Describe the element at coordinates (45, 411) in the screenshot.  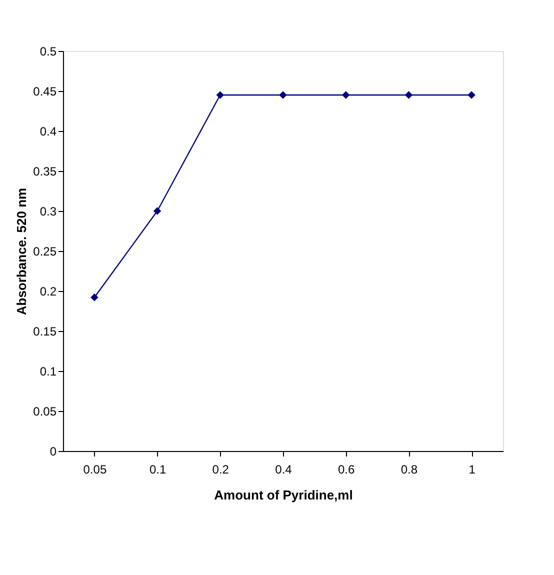
I see `y-tick-label: 0.05` at that location.